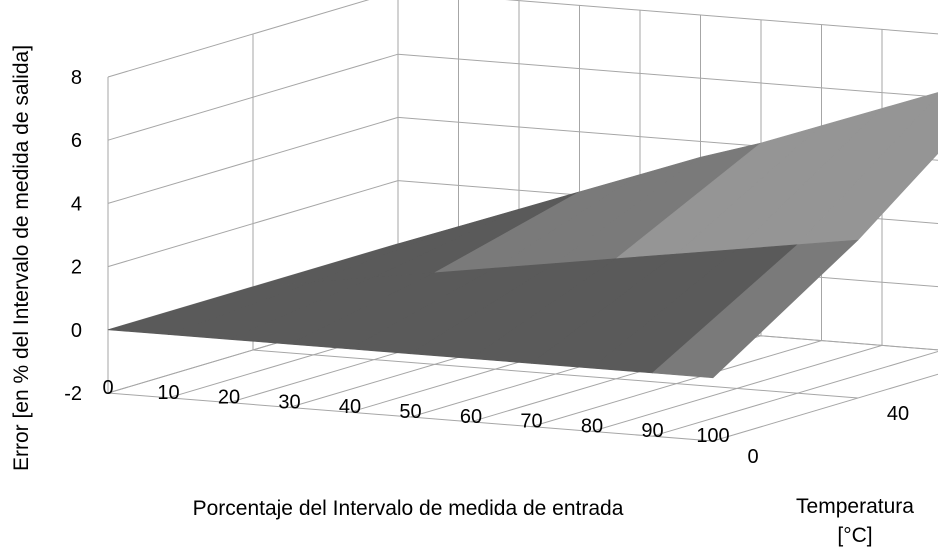 This screenshot has height=552, width=938. I want to click on x-tick-label: 50, so click(410, 412).